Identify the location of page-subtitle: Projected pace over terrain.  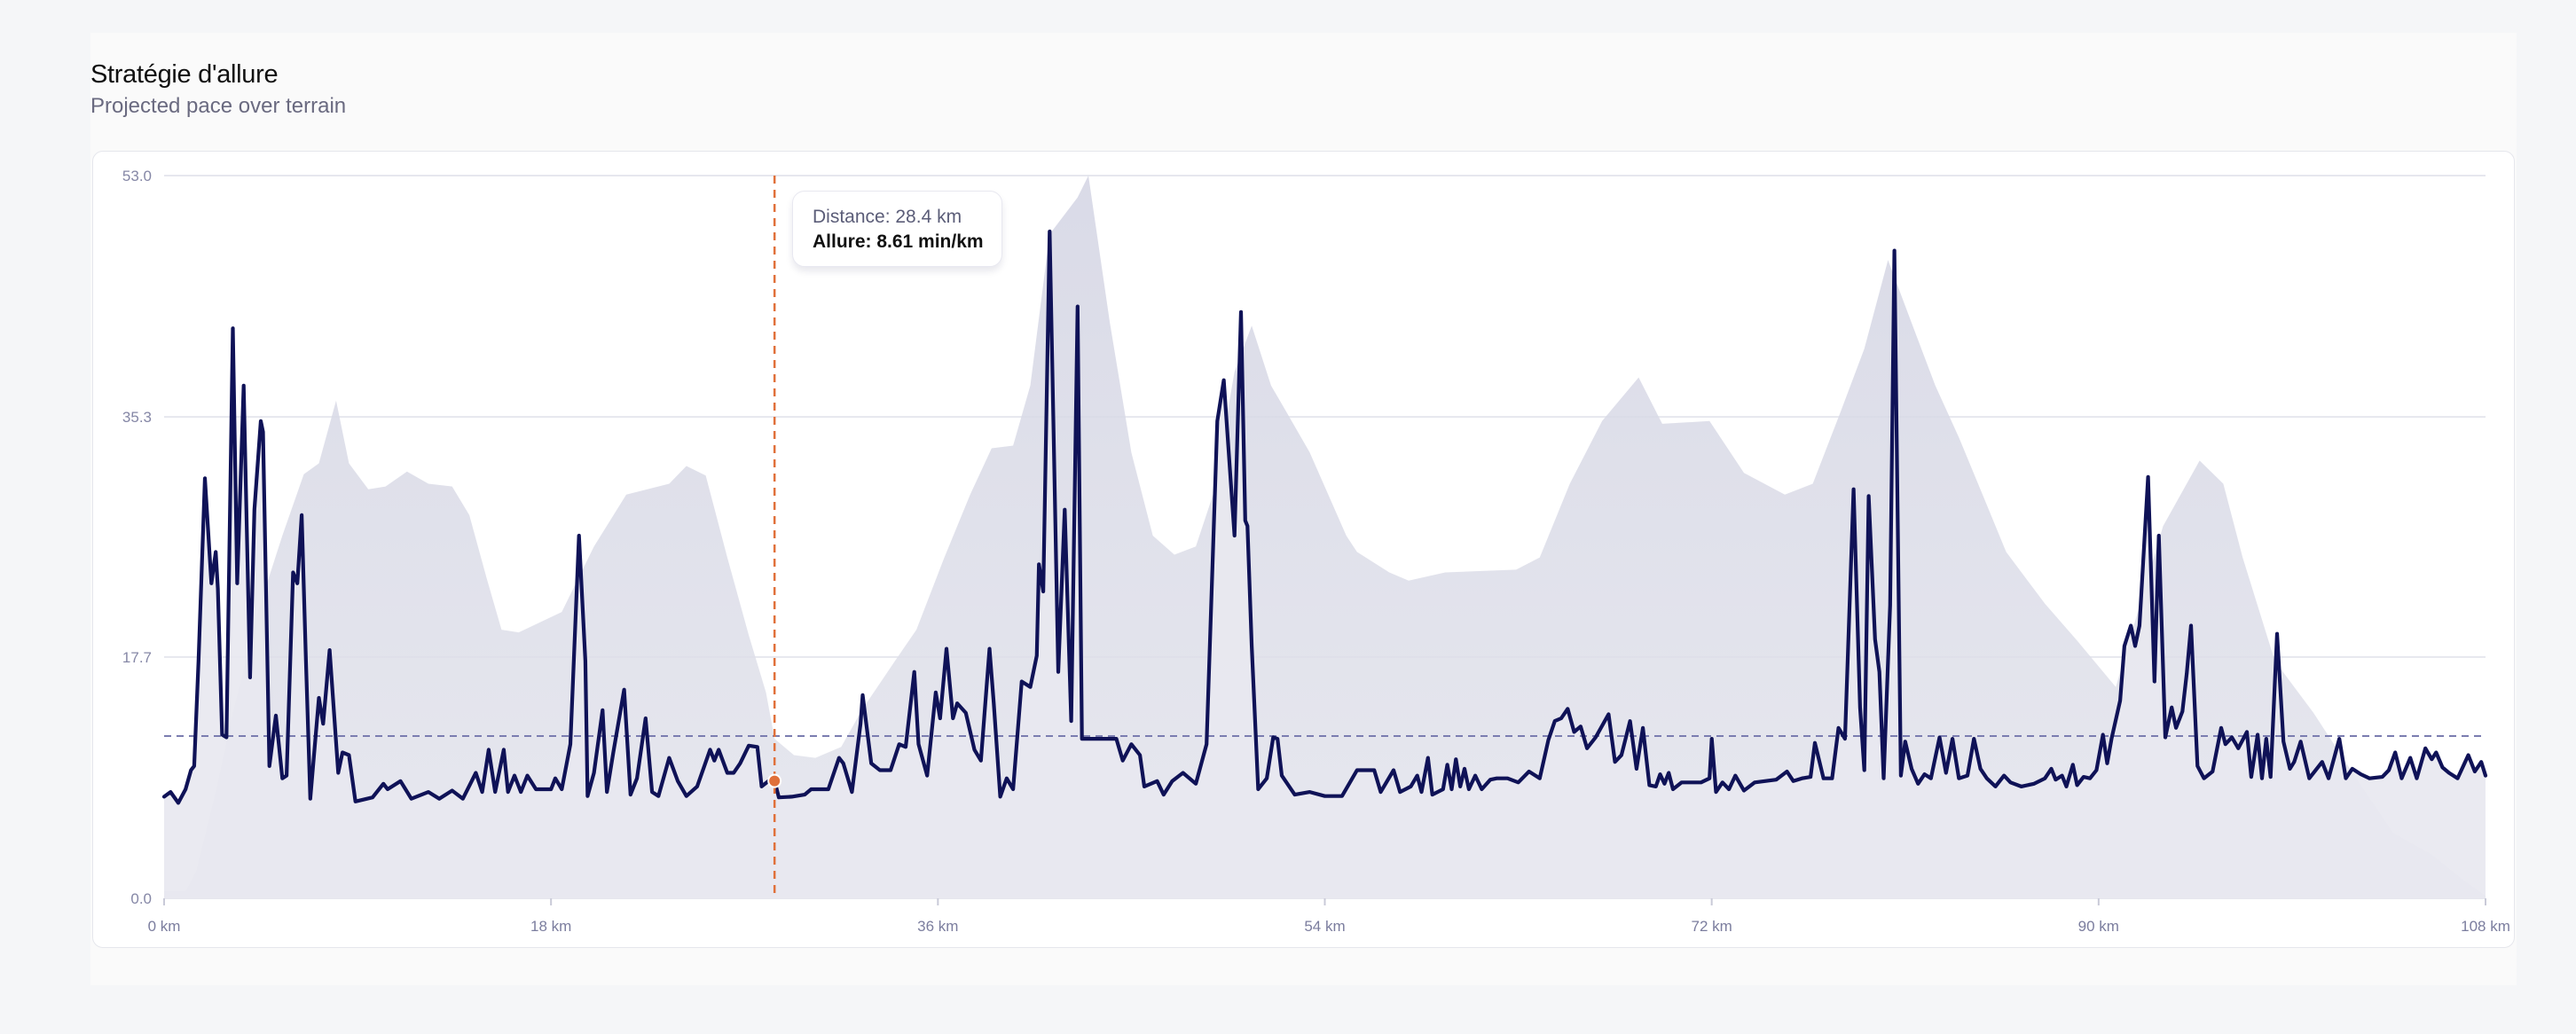
(218, 106).